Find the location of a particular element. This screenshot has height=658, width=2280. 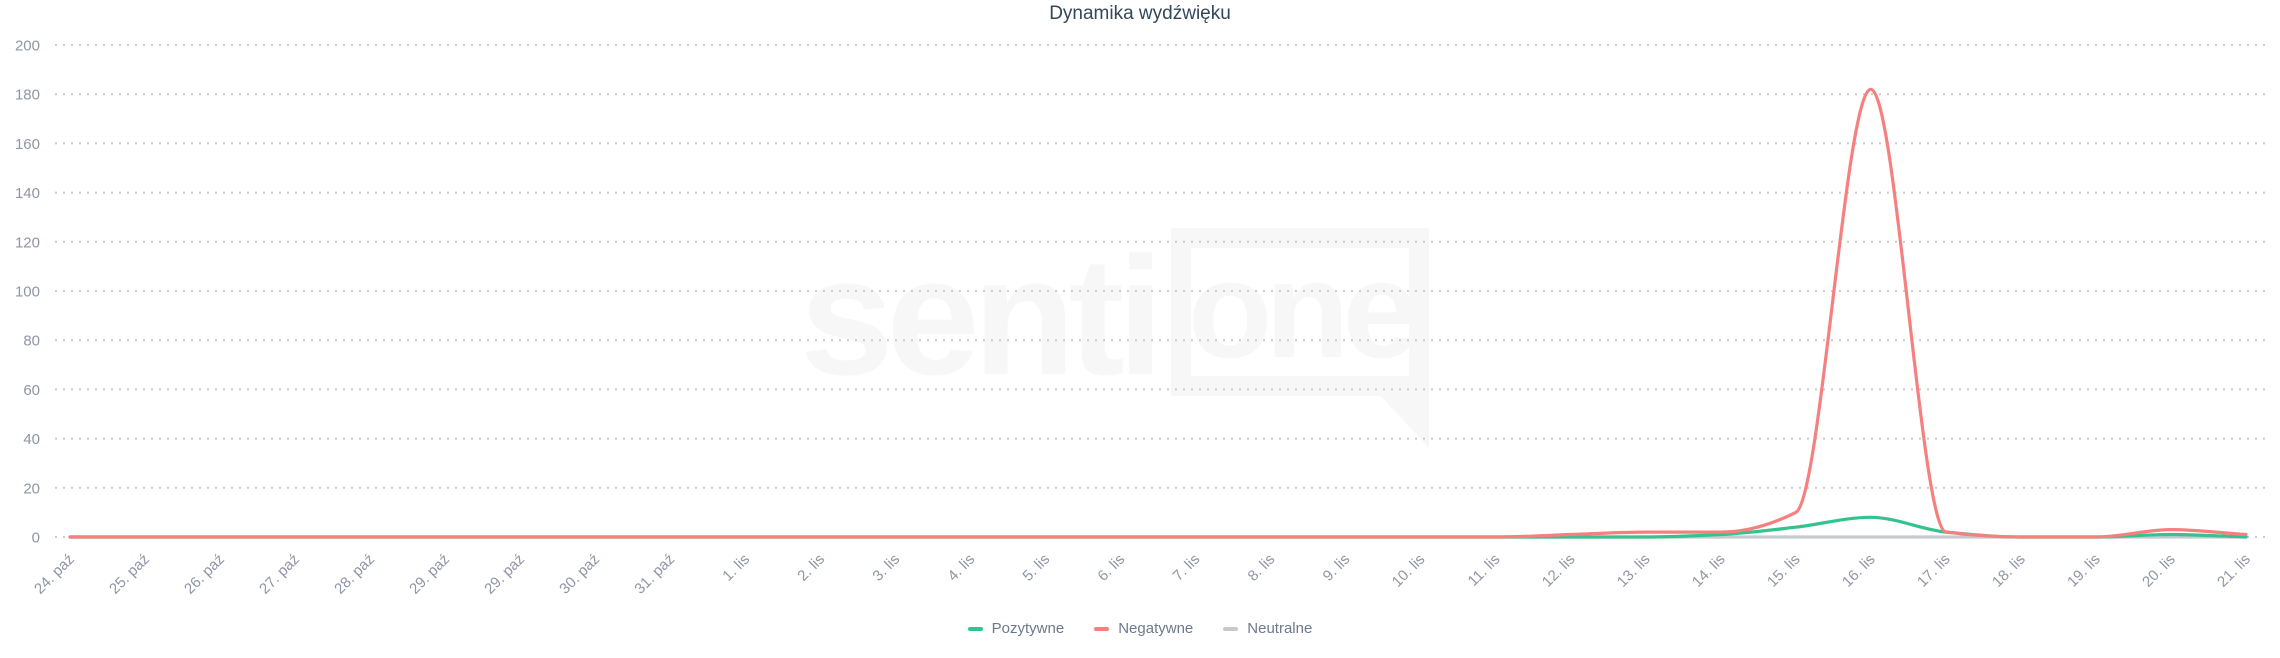

x-axis-tick-label: 19. lis is located at coordinates (2084, 571).